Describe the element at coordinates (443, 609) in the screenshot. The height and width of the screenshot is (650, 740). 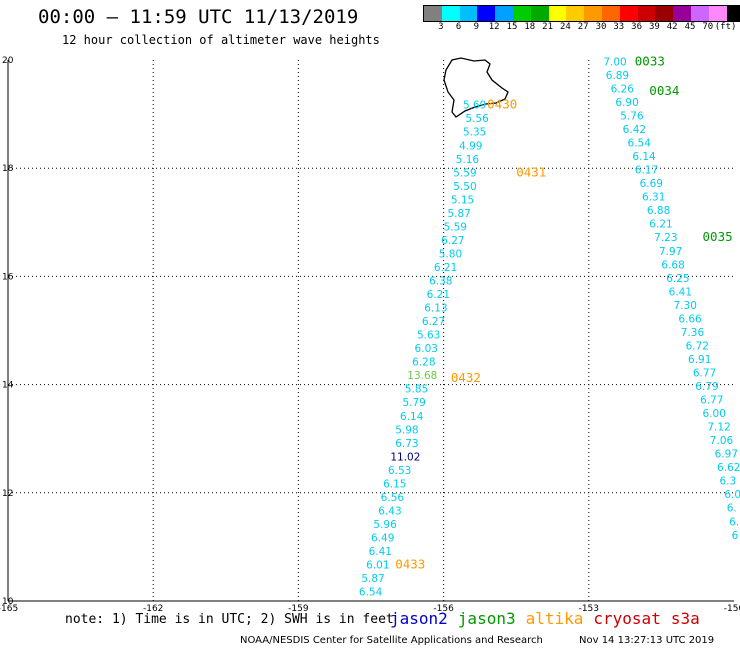
I see `longitude-tick-label: -156` at that location.